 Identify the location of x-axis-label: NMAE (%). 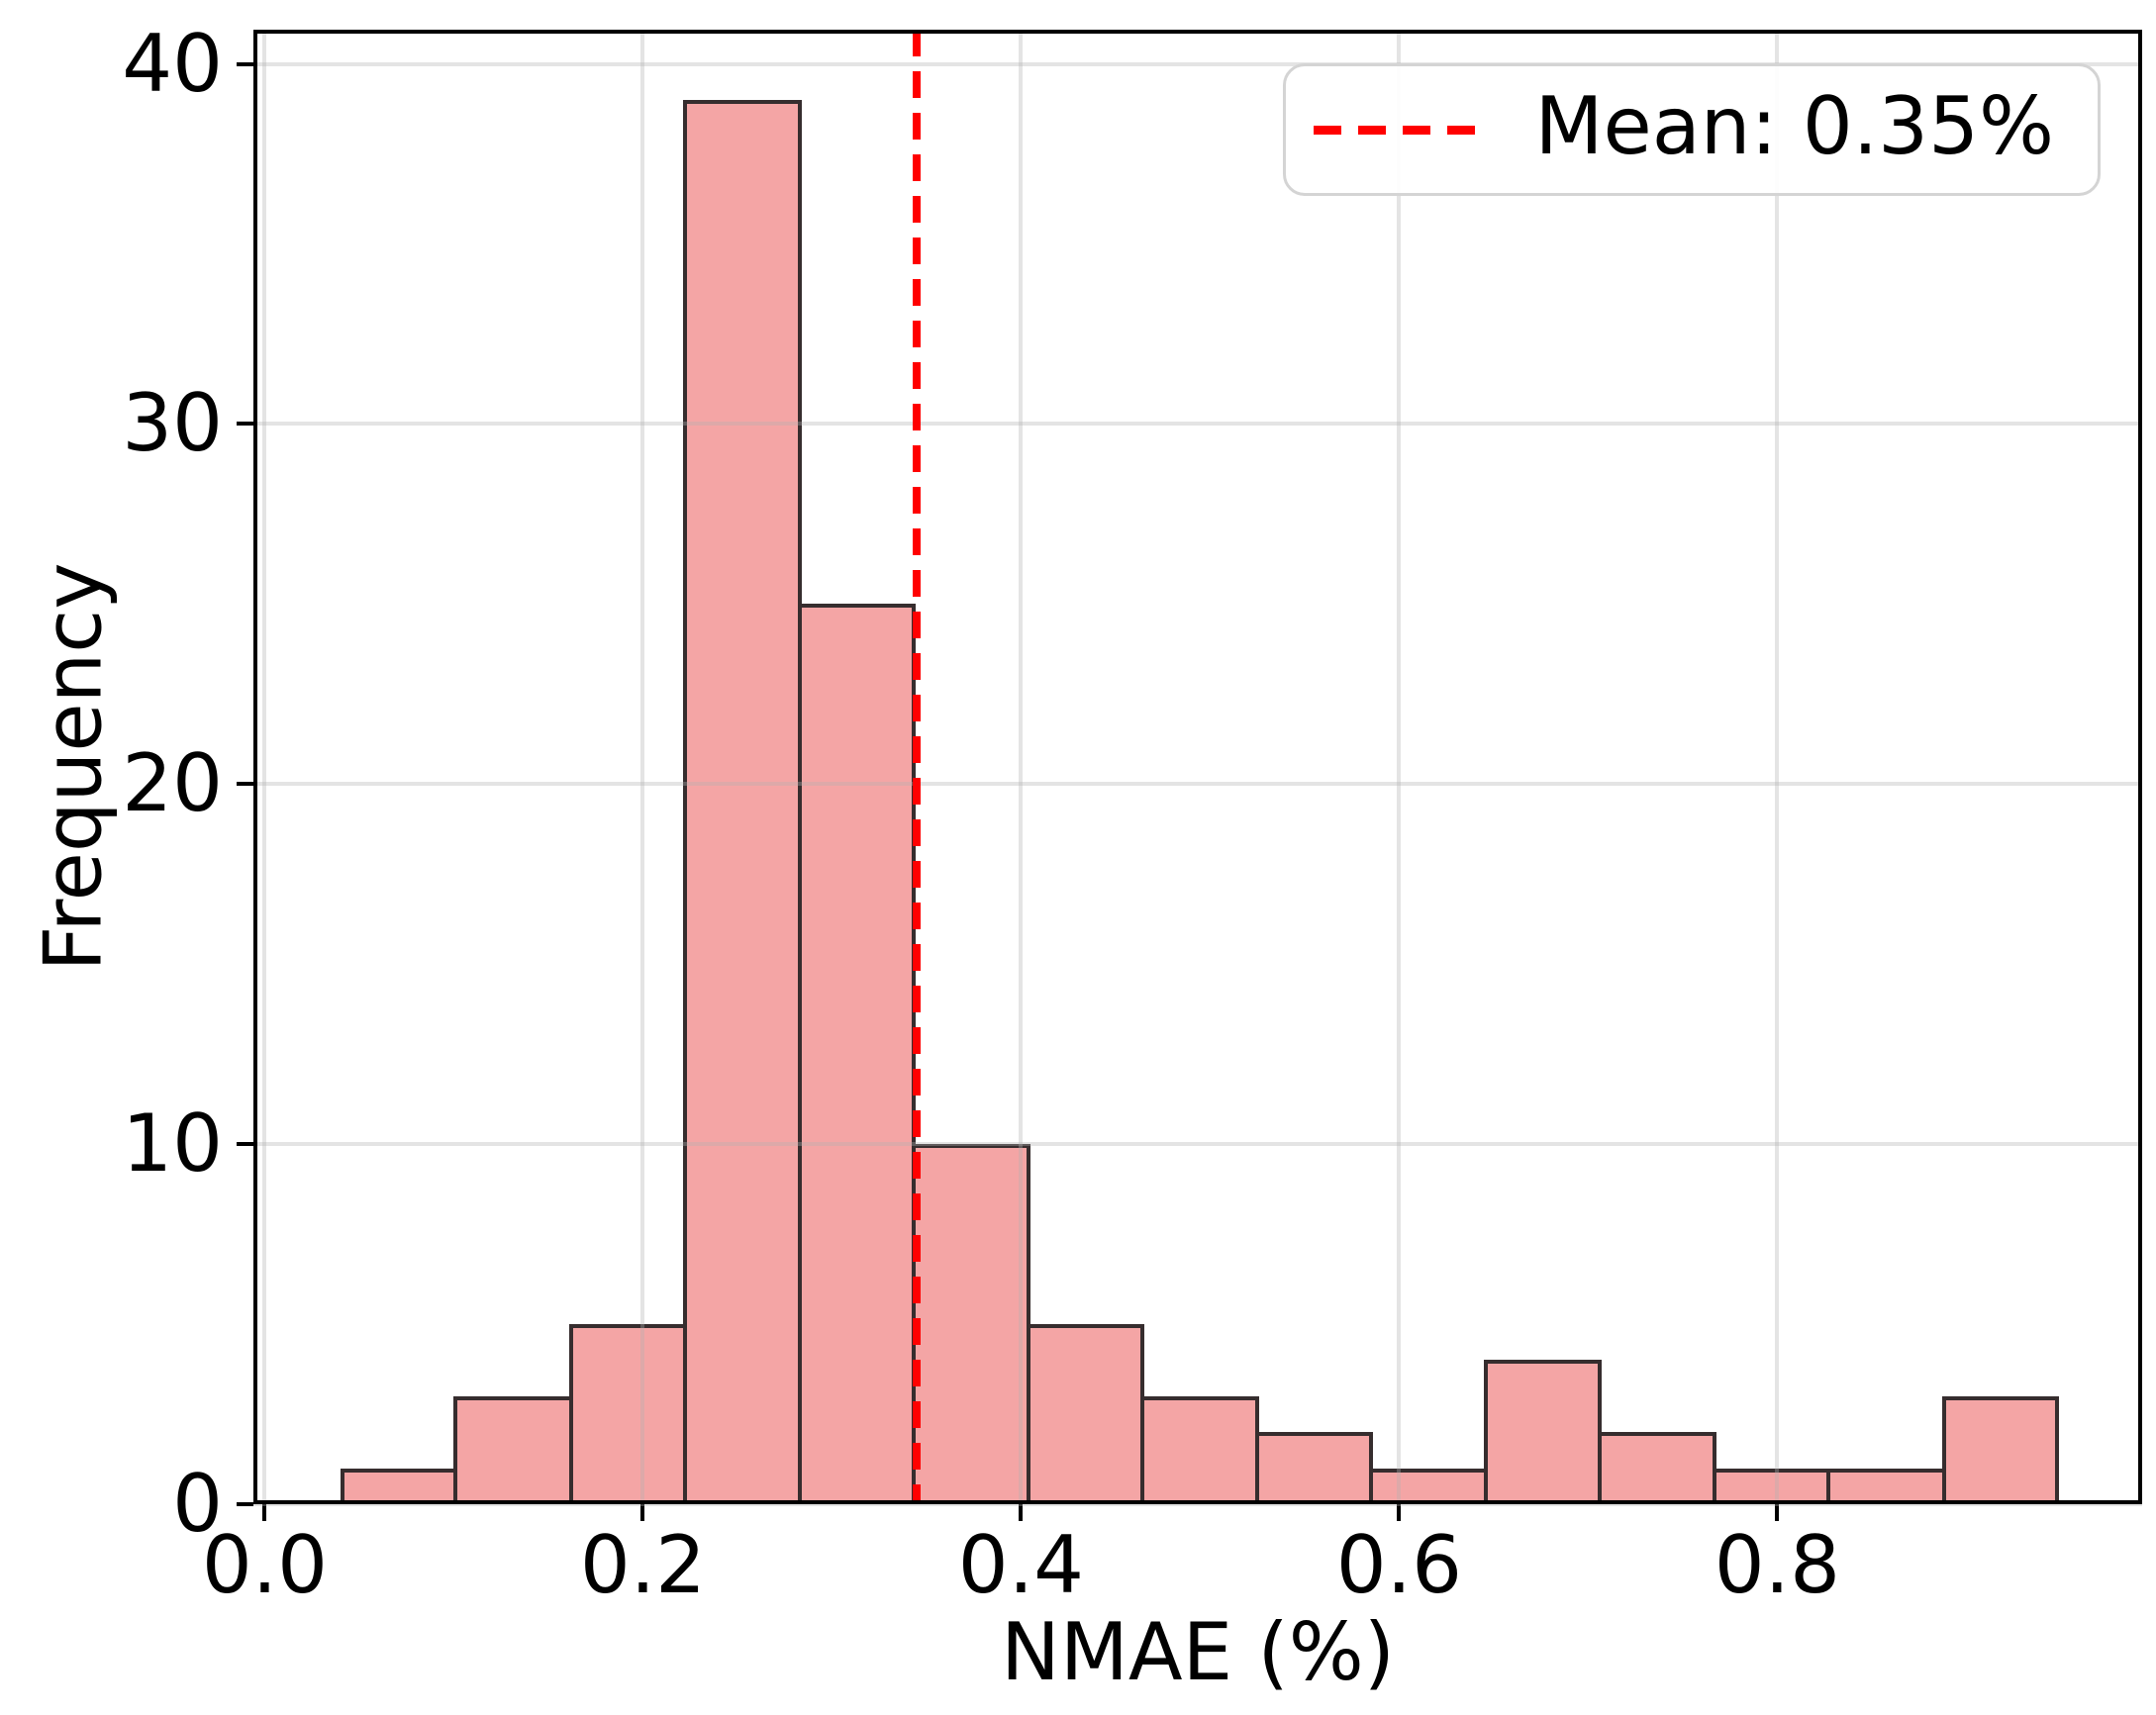
(1197, 1652).